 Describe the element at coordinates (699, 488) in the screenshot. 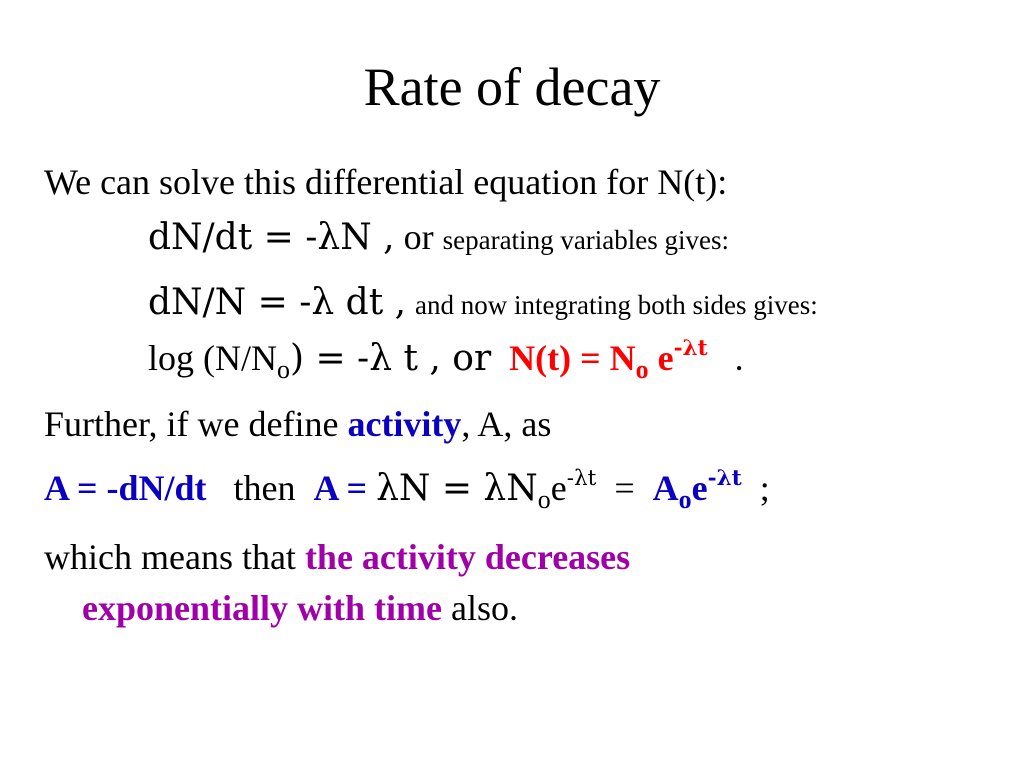

I see `a0-e: e` at that location.